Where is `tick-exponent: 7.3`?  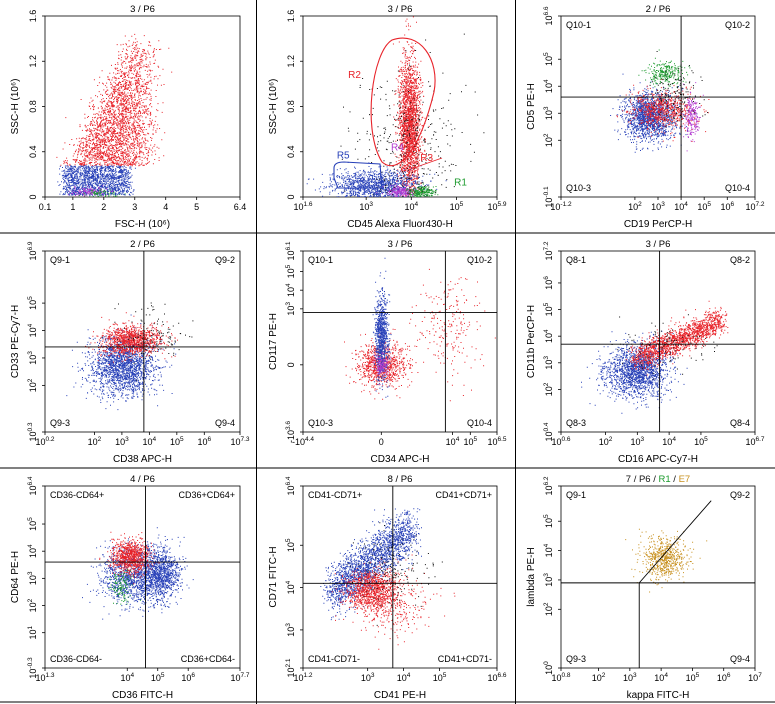
tick-exponent: 7.3 is located at coordinates (244, 439).